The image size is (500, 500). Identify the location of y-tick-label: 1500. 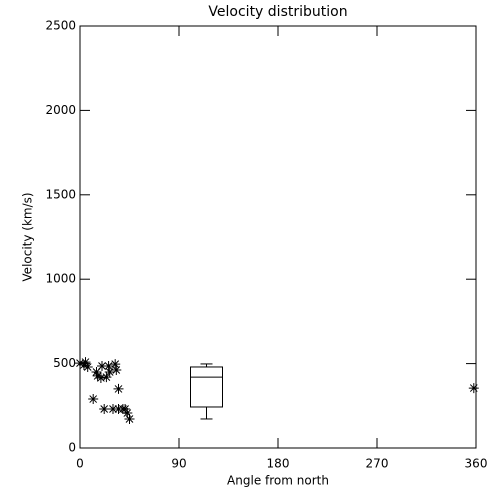
(60, 194).